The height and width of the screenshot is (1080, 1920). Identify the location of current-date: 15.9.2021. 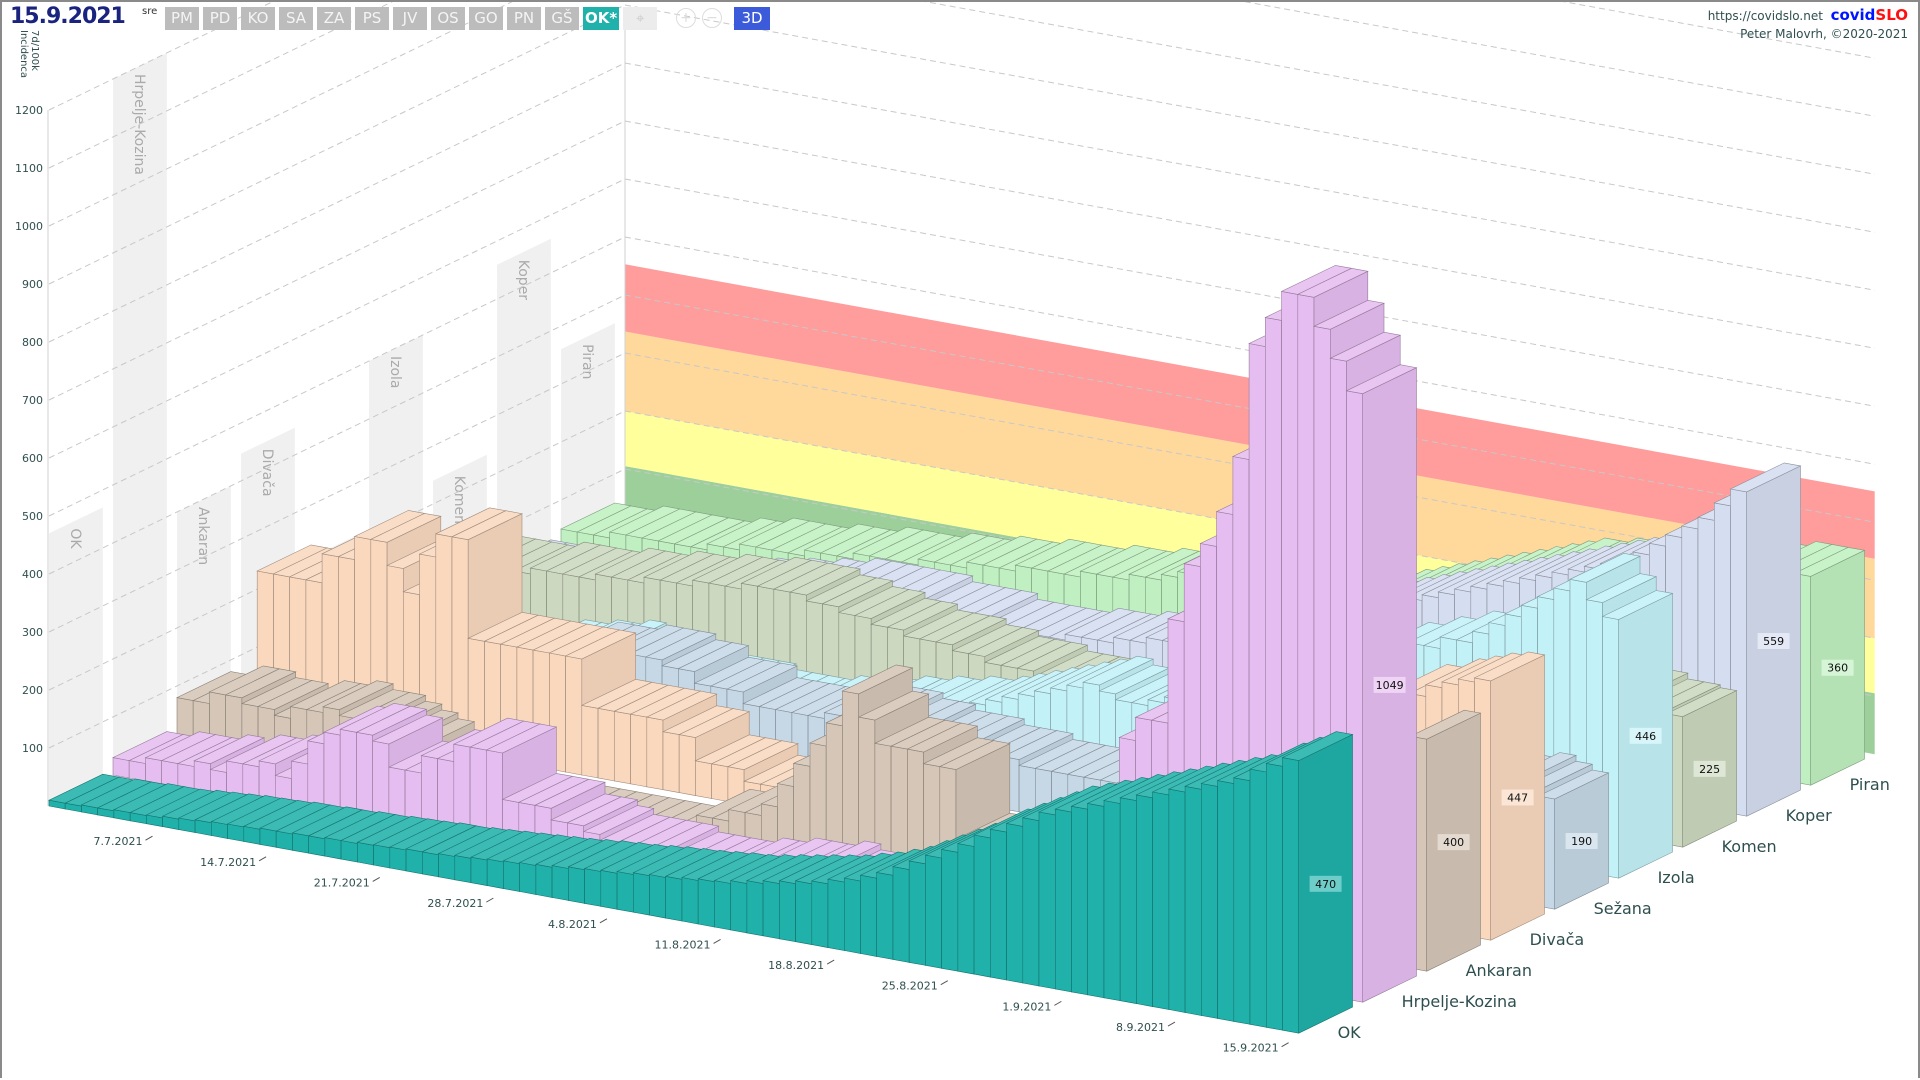
(68, 16).